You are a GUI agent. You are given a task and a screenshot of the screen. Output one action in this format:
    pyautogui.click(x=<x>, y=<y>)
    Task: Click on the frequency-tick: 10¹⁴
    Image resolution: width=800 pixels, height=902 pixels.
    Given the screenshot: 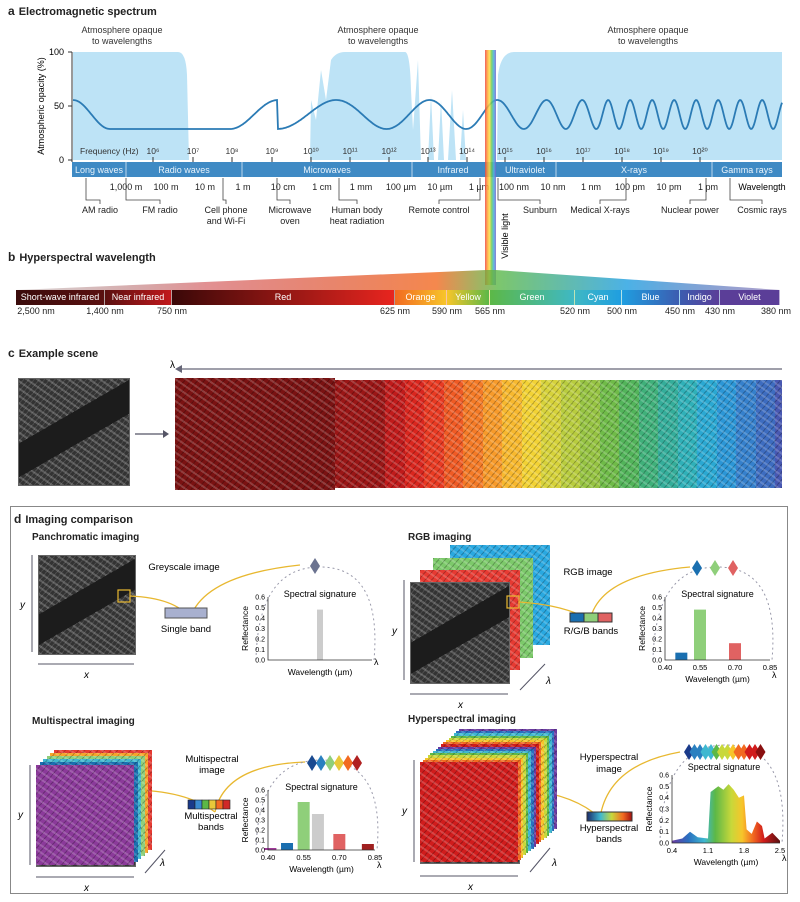 What is the action you would take?
    pyautogui.click(x=467, y=151)
    